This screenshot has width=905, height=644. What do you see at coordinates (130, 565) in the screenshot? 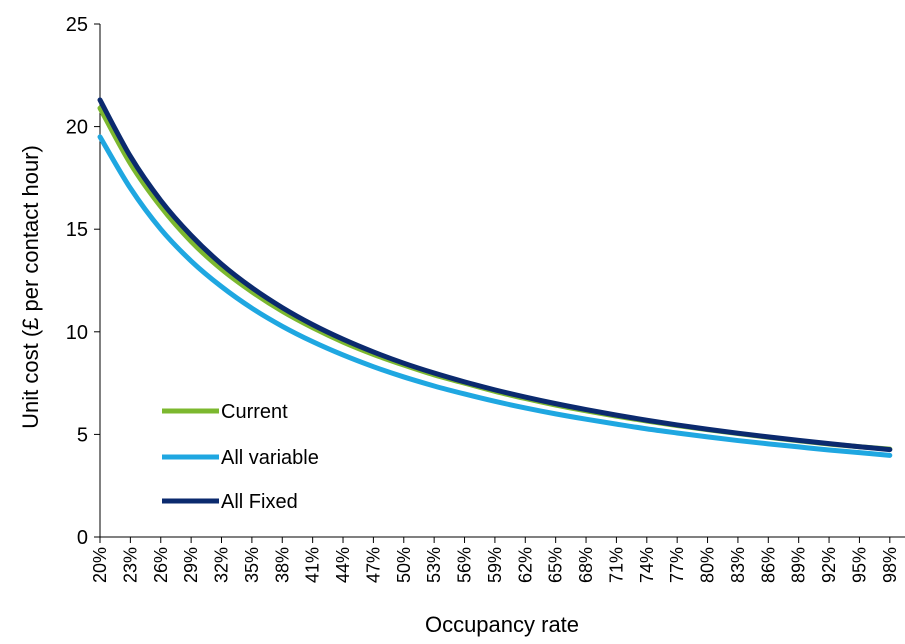
I see `x-tick-label: 23%` at bounding box center [130, 565].